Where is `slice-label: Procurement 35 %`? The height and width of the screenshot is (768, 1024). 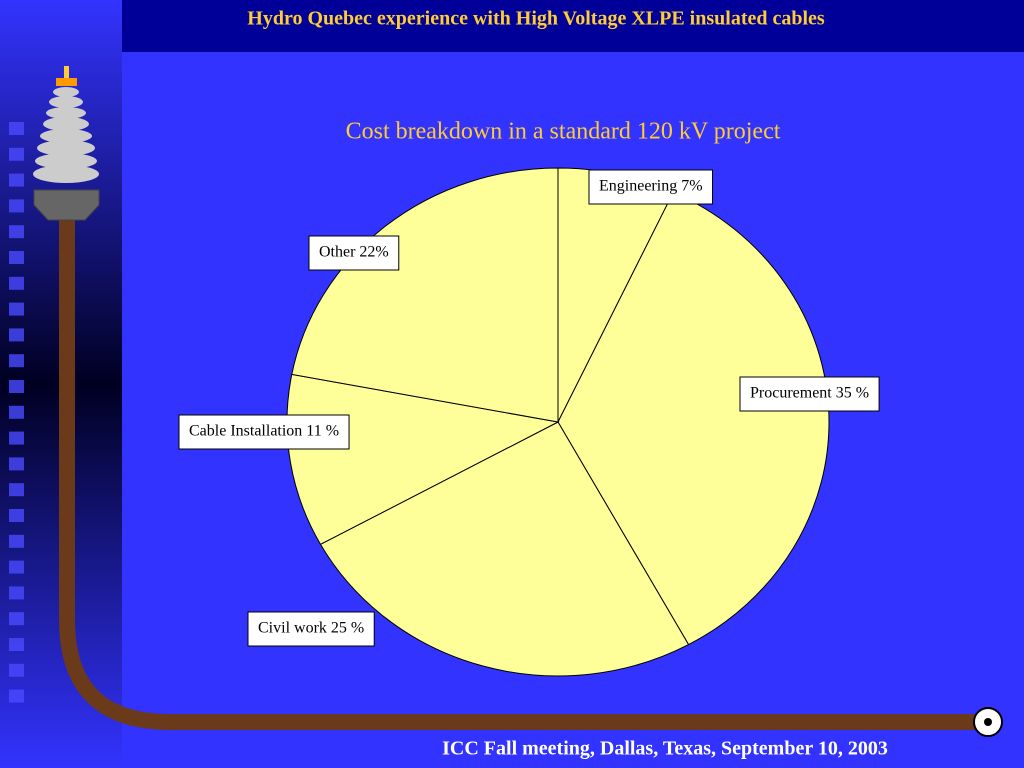 slice-label: Procurement 35 % is located at coordinates (809, 394).